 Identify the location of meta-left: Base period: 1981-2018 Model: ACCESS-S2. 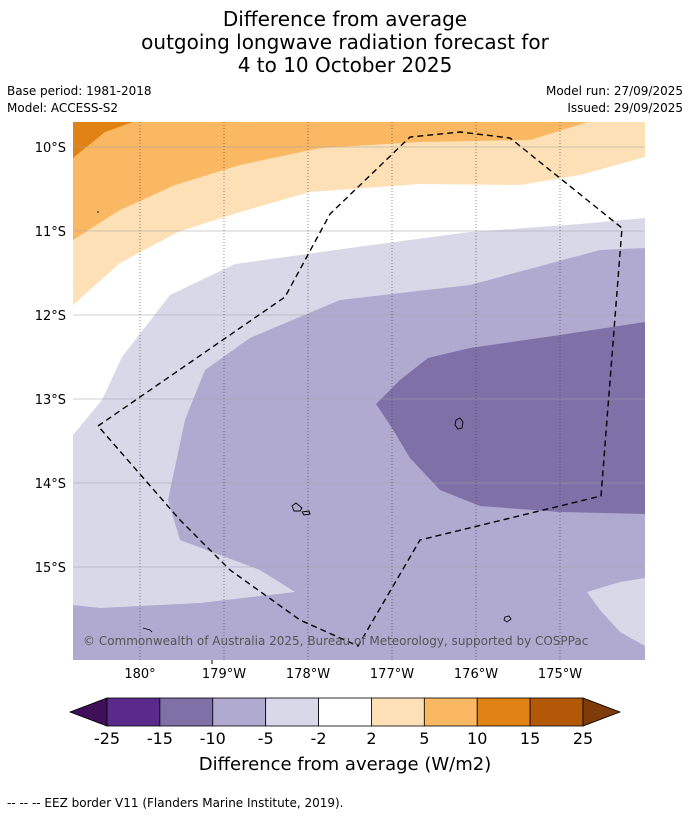
(79, 100).